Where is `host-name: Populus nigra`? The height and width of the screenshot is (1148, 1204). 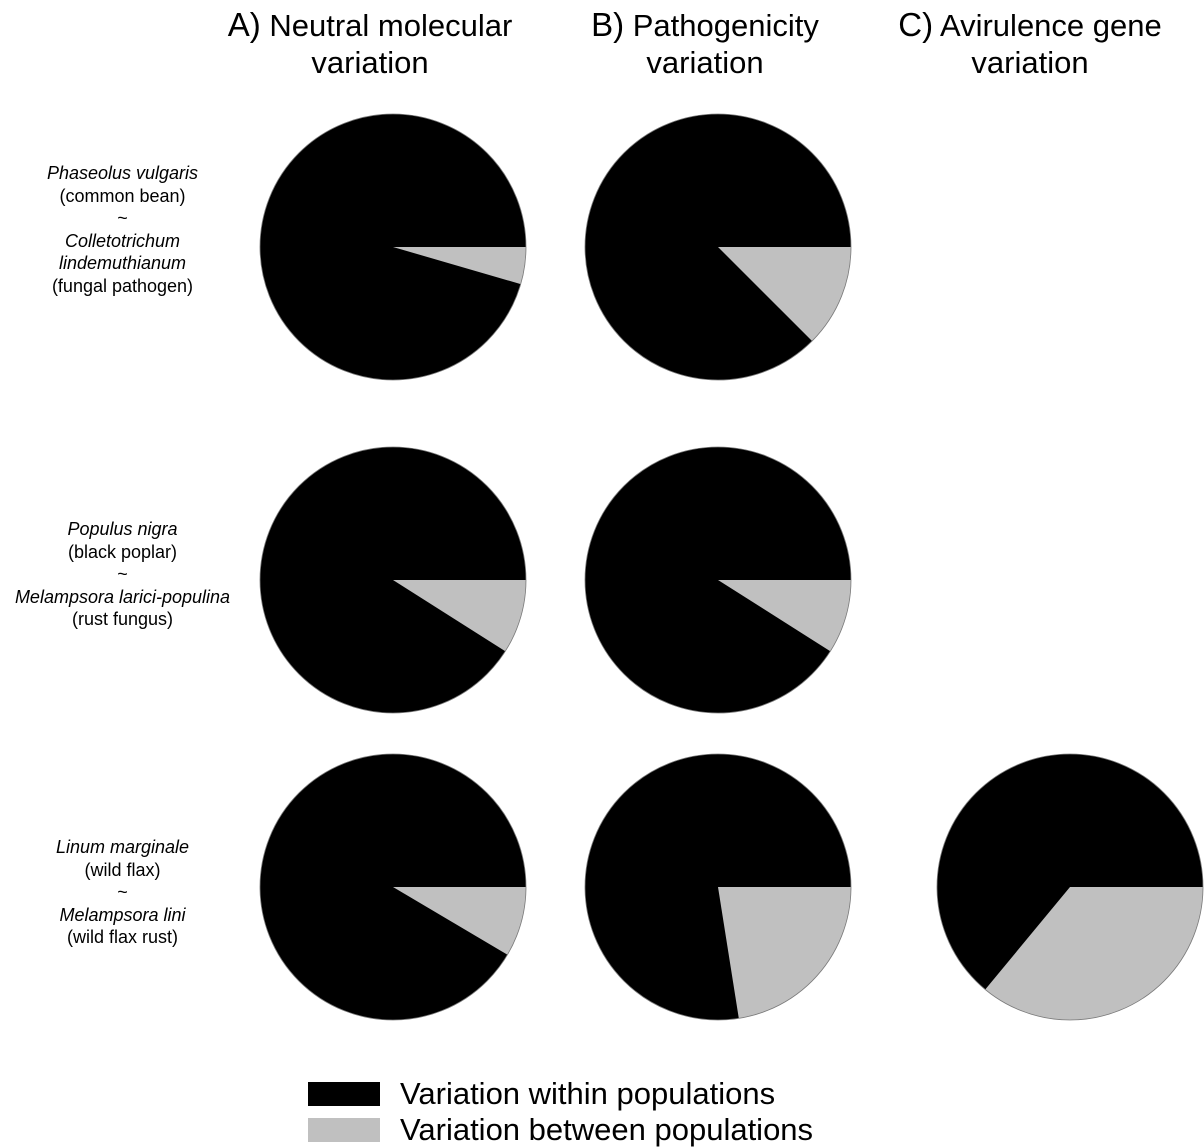
host-name: Populus nigra is located at coordinates (122, 529).